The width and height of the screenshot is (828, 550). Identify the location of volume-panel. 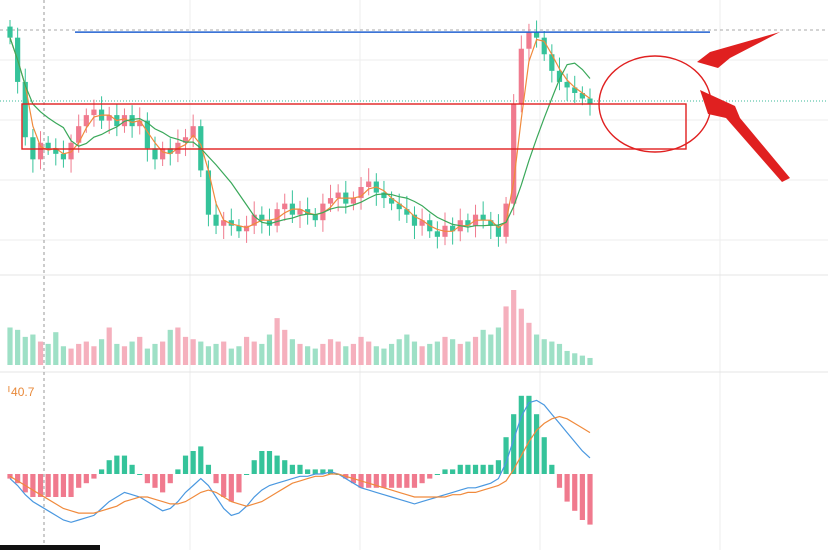
(300, 327).